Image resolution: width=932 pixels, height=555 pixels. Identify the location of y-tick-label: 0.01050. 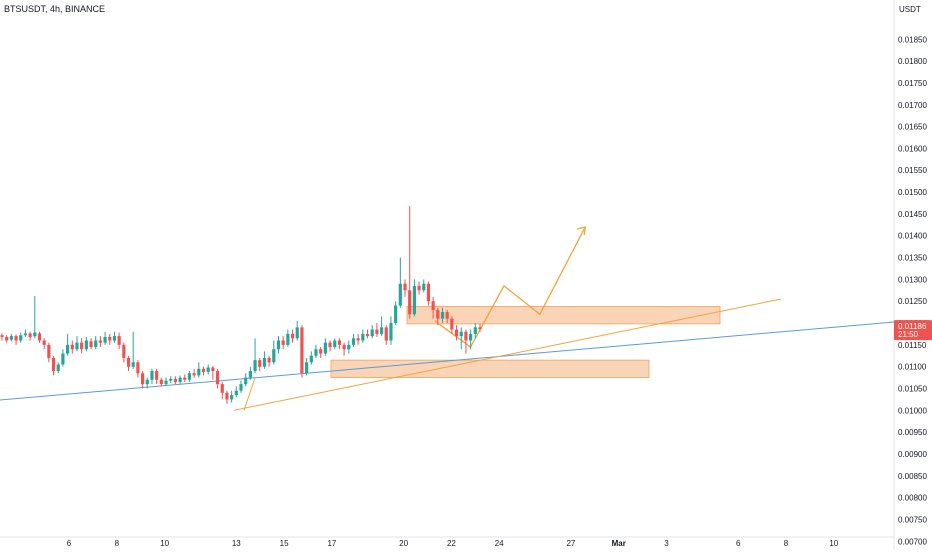
(912, 388).